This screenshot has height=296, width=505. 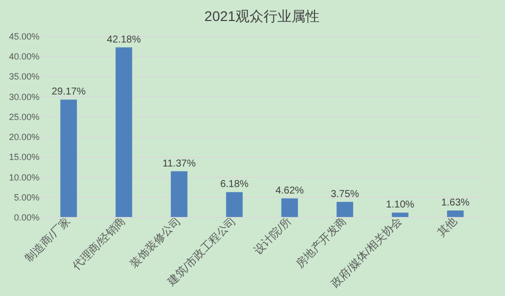 I want to click on y-tick-label: 40.00%, so click(x=24, y=57).